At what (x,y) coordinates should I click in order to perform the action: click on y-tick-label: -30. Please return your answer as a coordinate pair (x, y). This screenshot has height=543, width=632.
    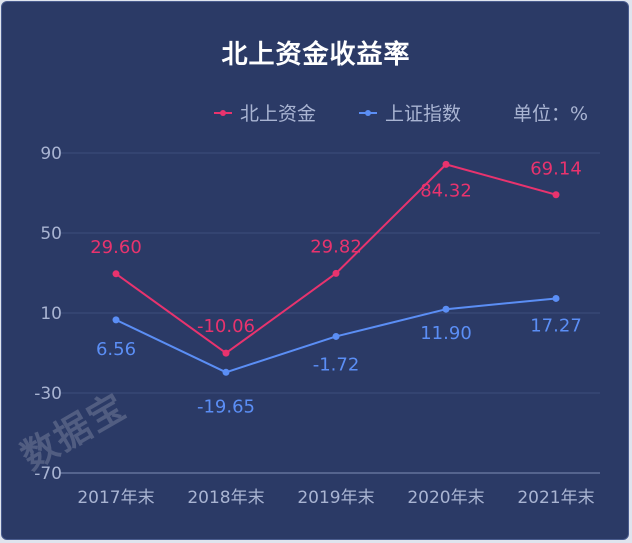
    Looking at the image, I should click on (48, 394).